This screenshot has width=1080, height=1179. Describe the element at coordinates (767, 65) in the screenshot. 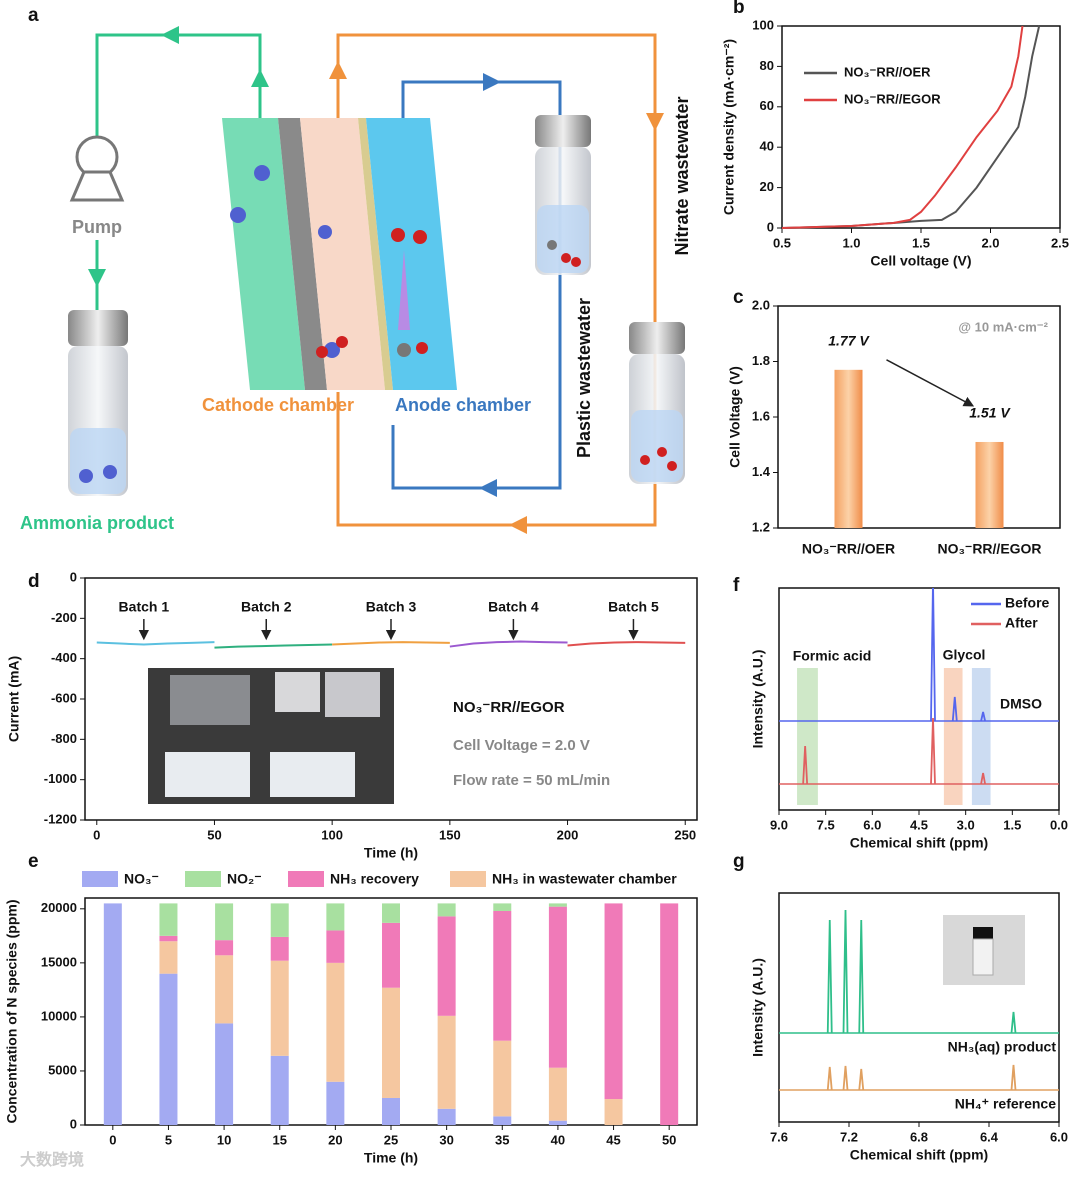

I see `y-tick-label: 80` at that location.